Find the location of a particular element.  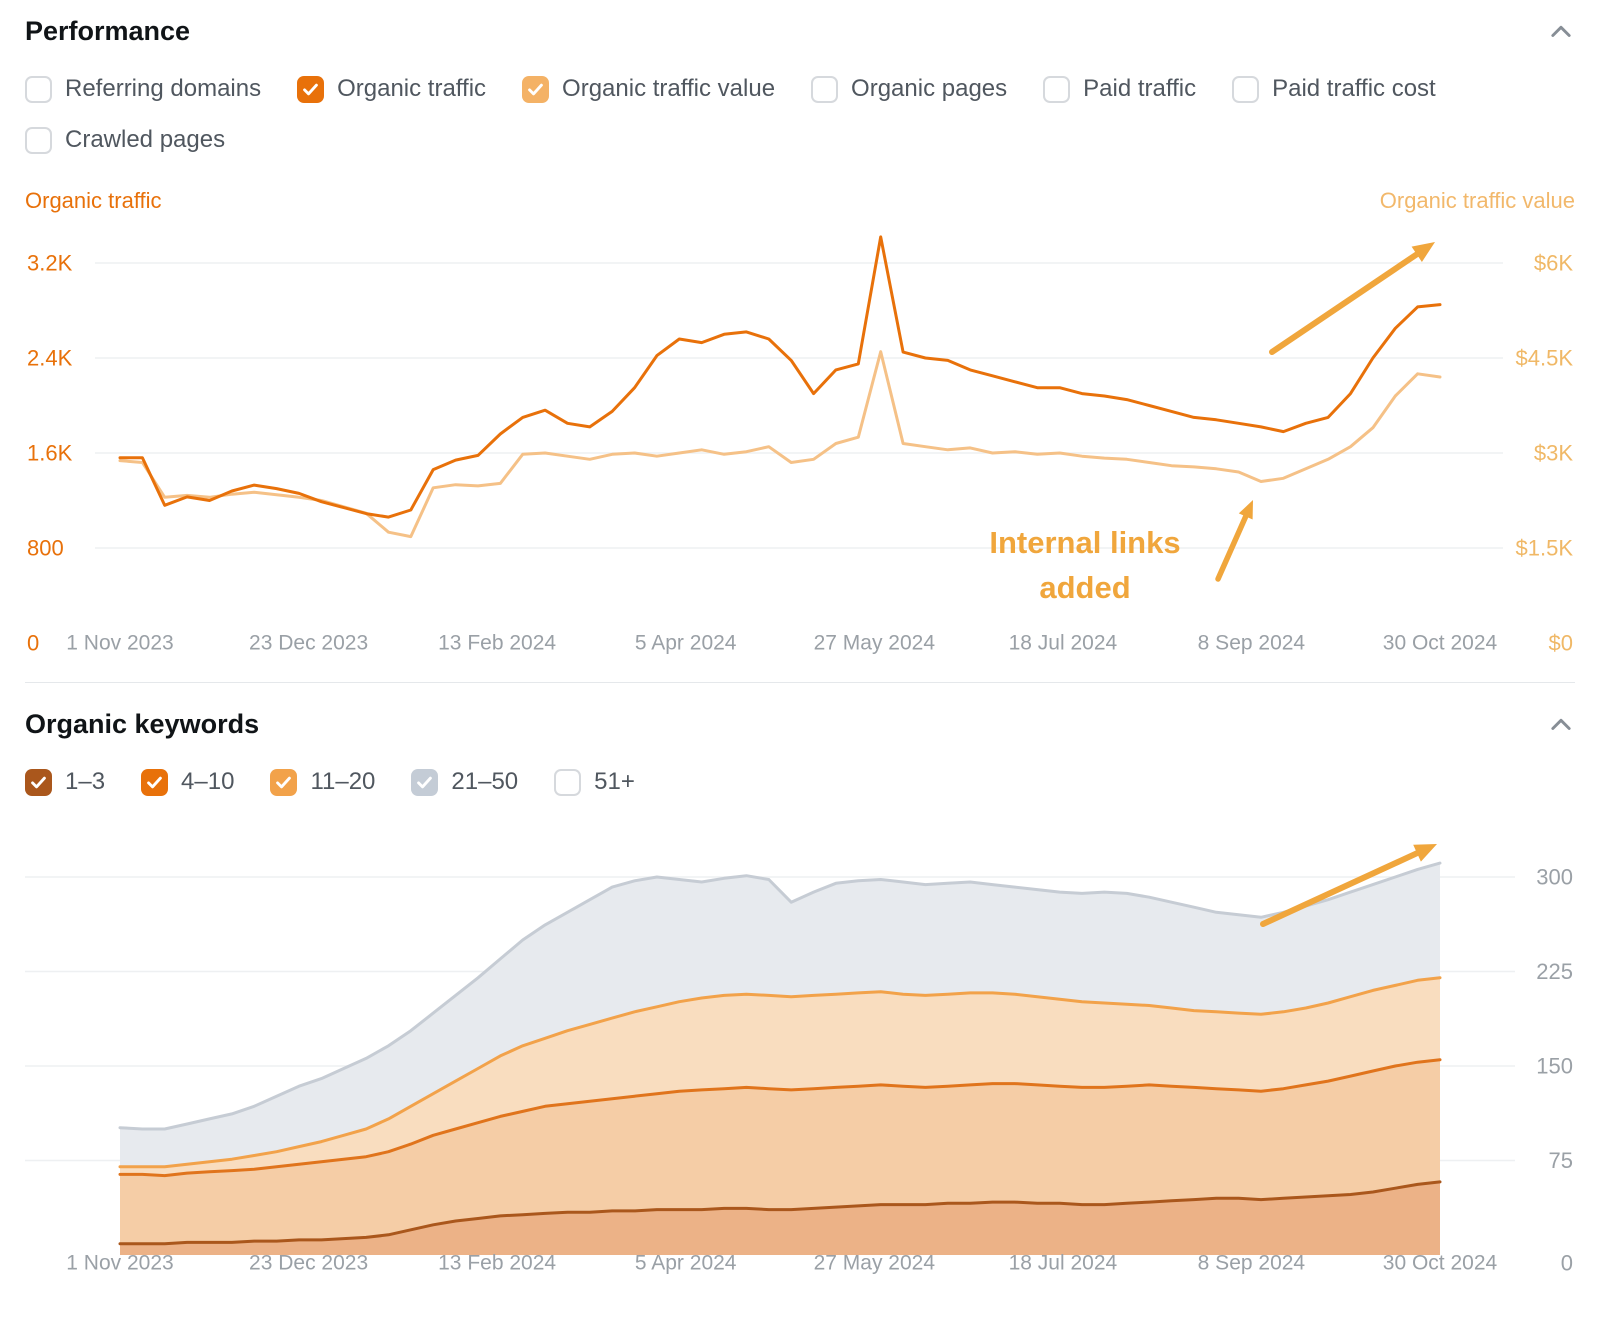

svg-text: 75 is located at coordinates (1561, 1160).